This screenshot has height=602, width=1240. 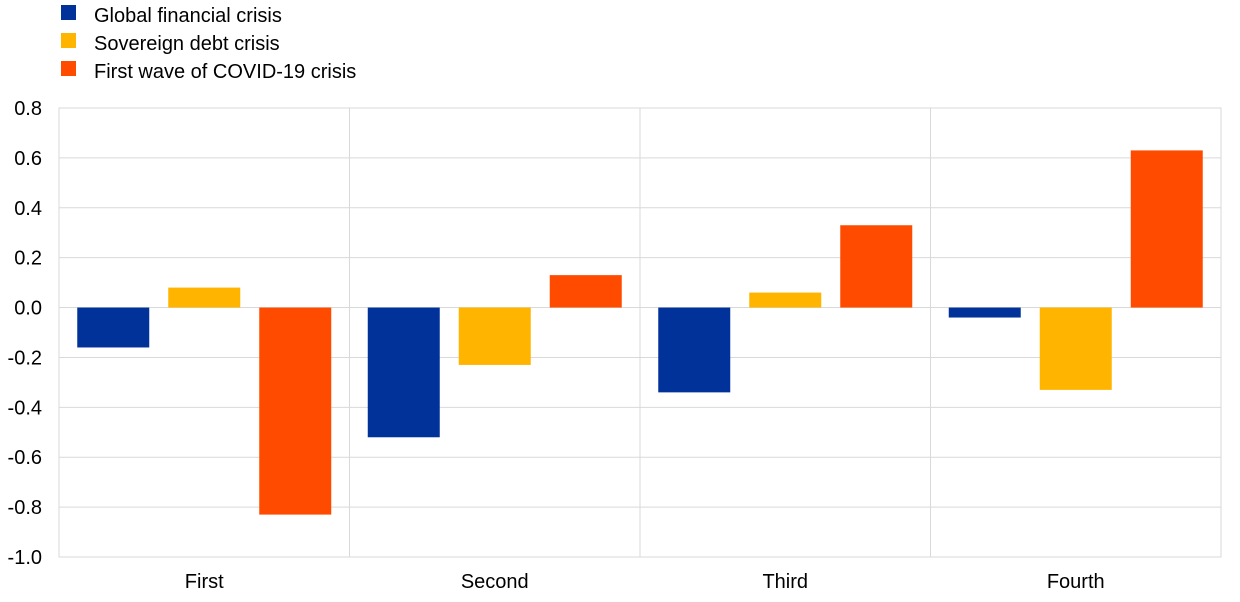 What do you see at coordinates (25, 408) in the screenshot?
I see `y-tick-label: -0.4` at bounding box center [25, 408].